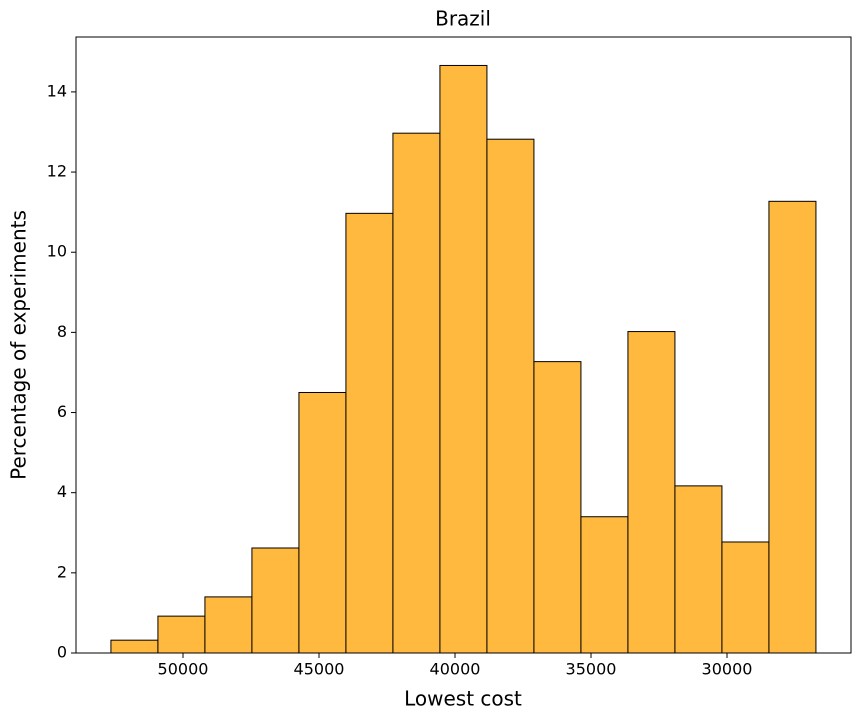  Describe the element at coordinates (455, 669) in the screenshot. I see `x-tick-label: 40000` at that location.